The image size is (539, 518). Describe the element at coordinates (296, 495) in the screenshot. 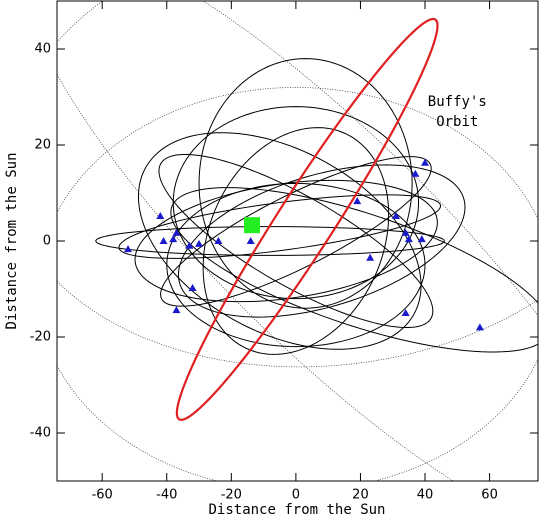

I see `x-tick-label: 0` at that location.